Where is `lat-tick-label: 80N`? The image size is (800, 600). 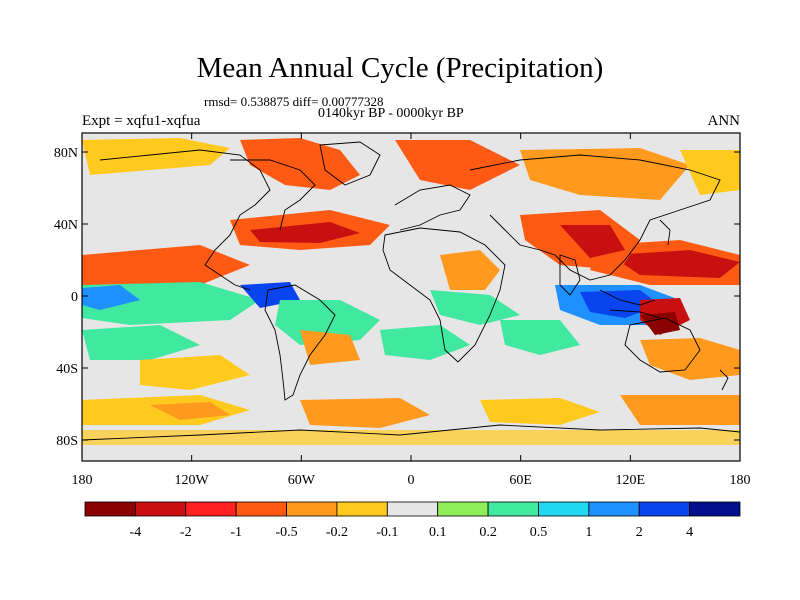
lat-tick-label: 80N is located at coordinates (66, 153).